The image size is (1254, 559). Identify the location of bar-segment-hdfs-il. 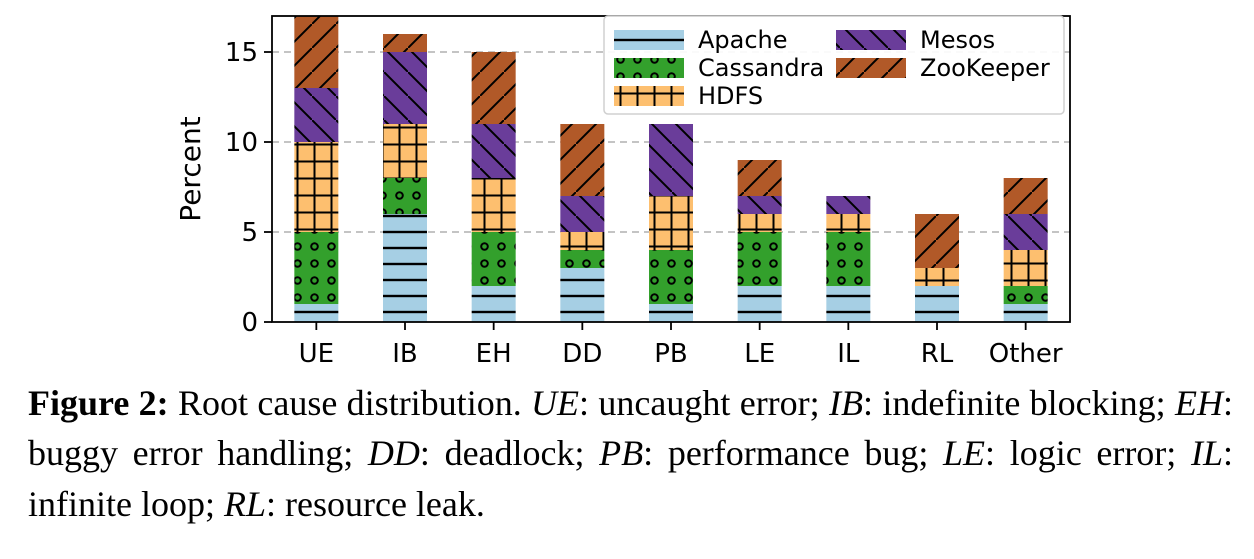
(848, 223).